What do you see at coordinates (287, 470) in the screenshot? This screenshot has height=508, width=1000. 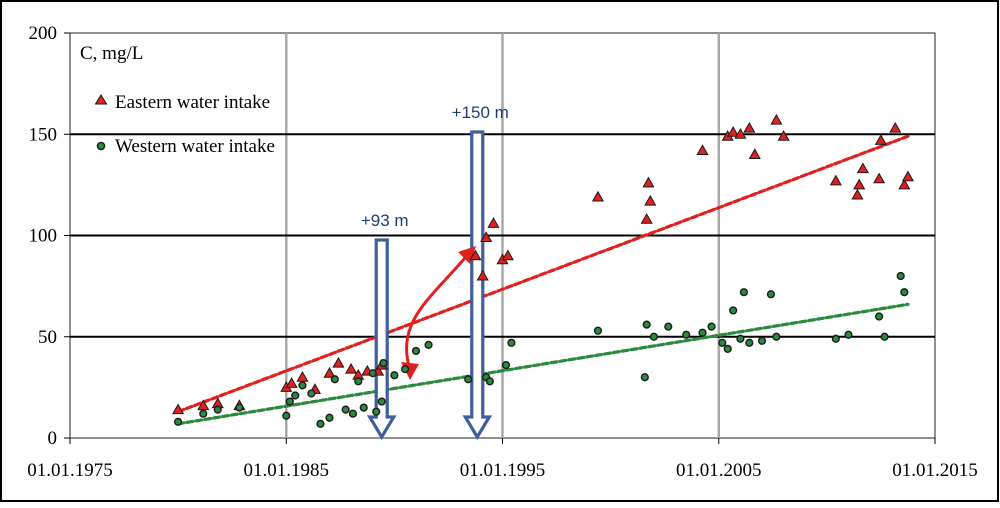 I see `x-tick-label: 01.01.1985` at bounding box center [287, 470].